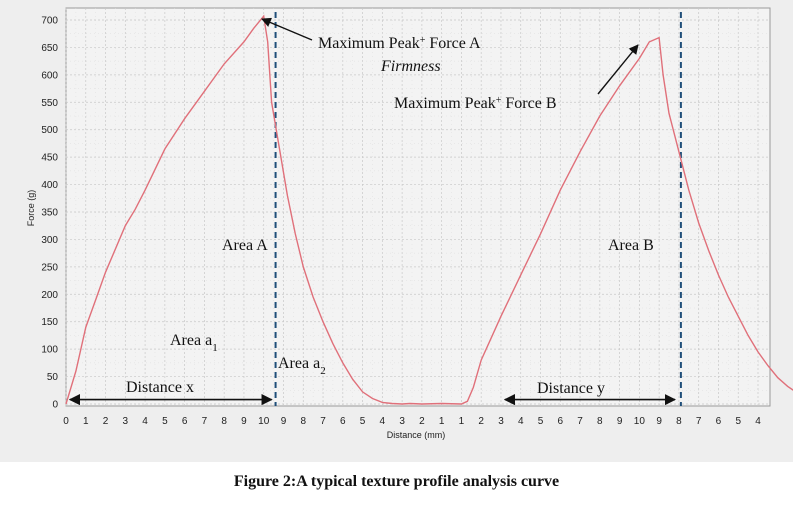  Describe the element at coordinates (245, 245) in the screenshot. I see `area-a-label: Area A` at that location.